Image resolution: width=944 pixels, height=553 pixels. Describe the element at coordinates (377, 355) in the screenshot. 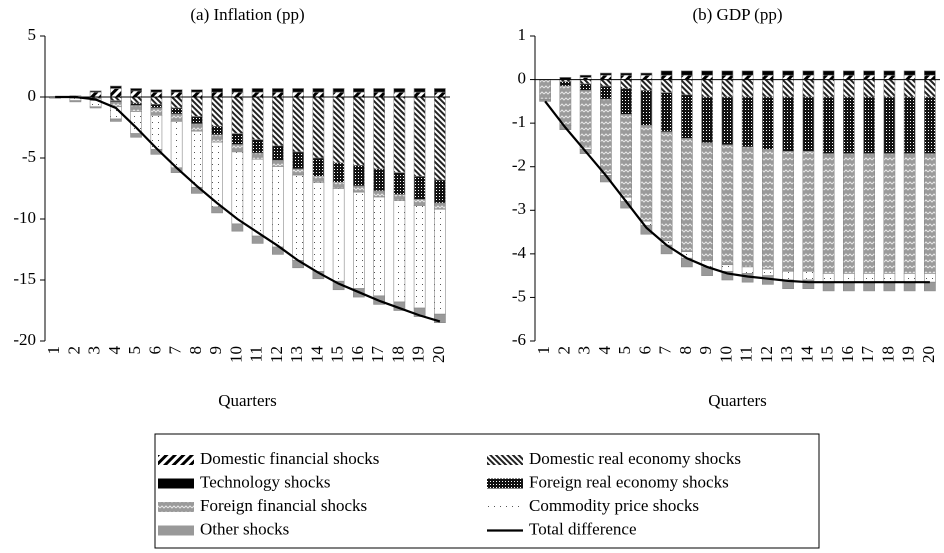

I see `x-tick-label: 17` at that location.